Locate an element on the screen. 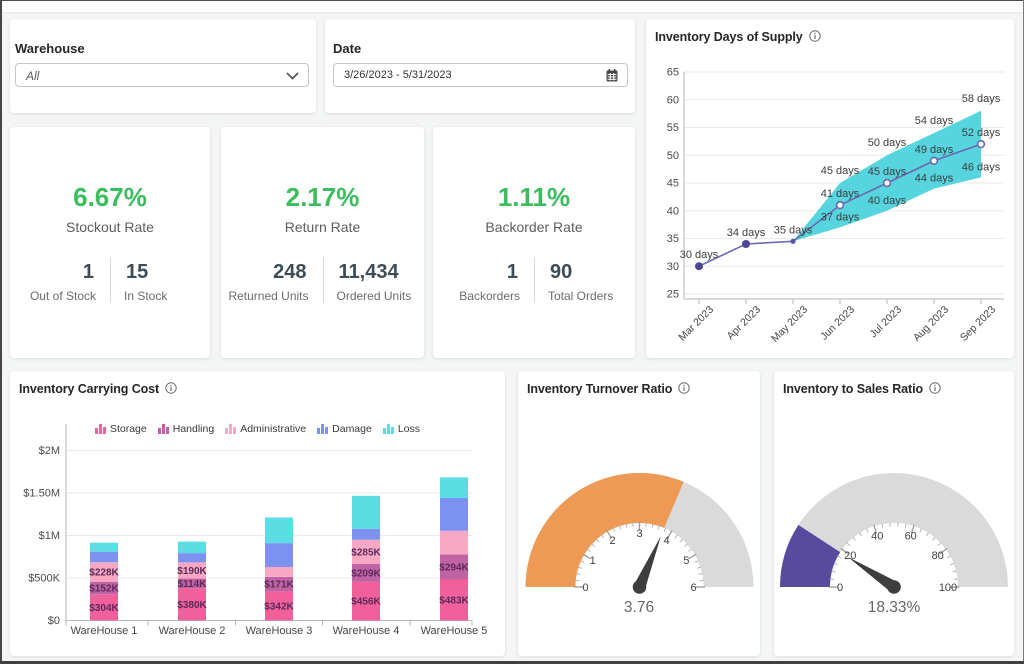  svg-text: WareHouse 5 is located at coordinates (454, 631).